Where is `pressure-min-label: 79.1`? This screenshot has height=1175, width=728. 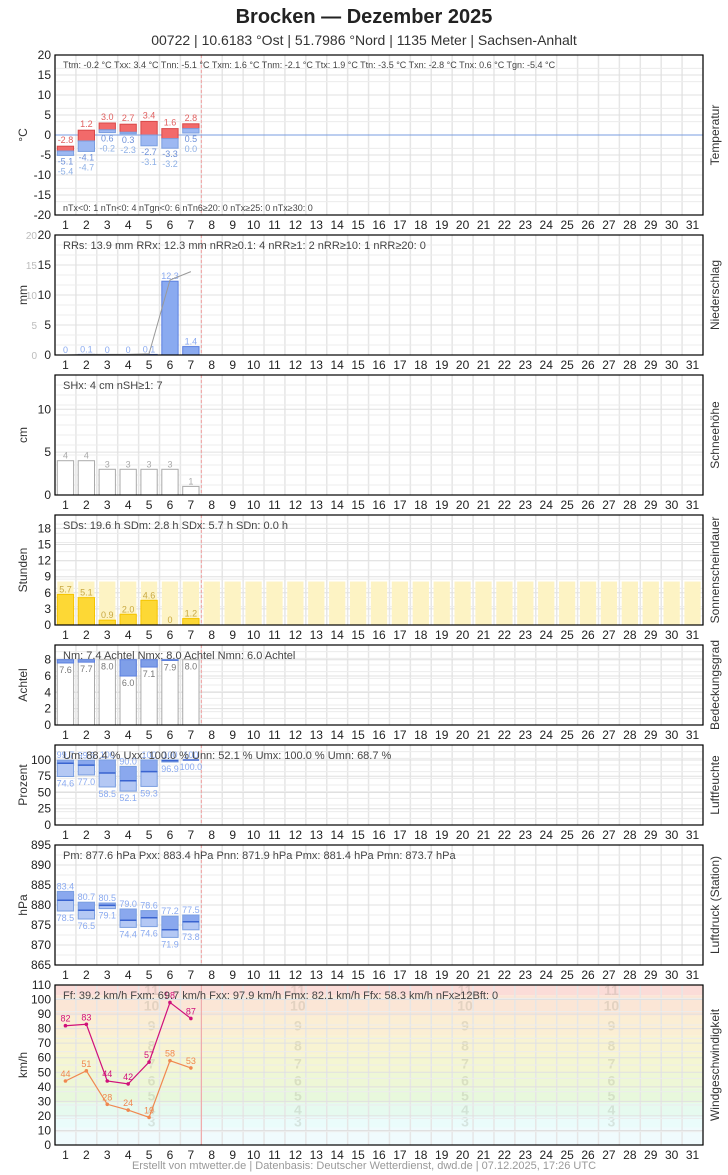
pressure-min-label: 79.1 is located at coordinates (107, 916).